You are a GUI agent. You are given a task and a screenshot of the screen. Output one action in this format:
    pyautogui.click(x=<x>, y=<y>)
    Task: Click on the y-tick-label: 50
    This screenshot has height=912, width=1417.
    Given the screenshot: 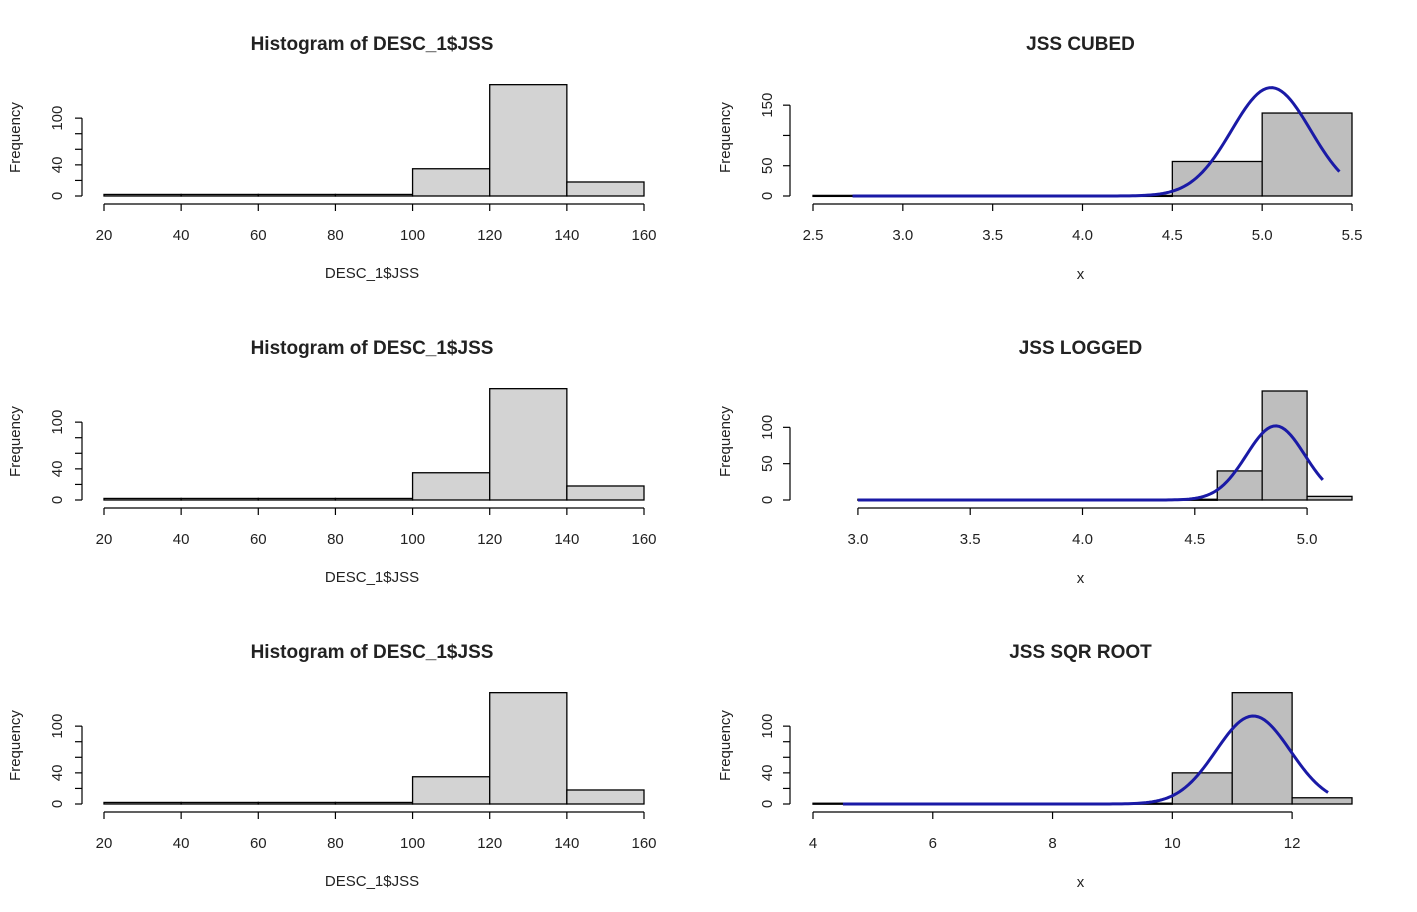 What is the action you would take?
    pyautogui.click(x=767, y=463)
    